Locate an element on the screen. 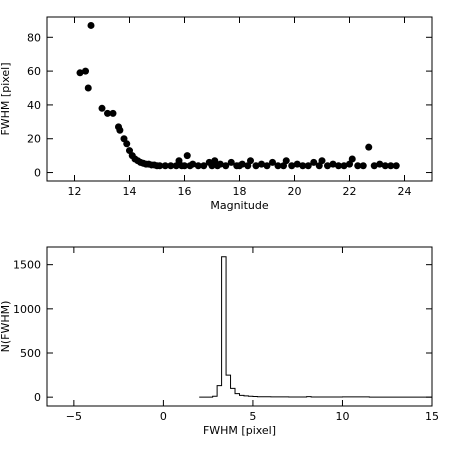  y-tick-label: 500 is located at coordinates (30, 353).